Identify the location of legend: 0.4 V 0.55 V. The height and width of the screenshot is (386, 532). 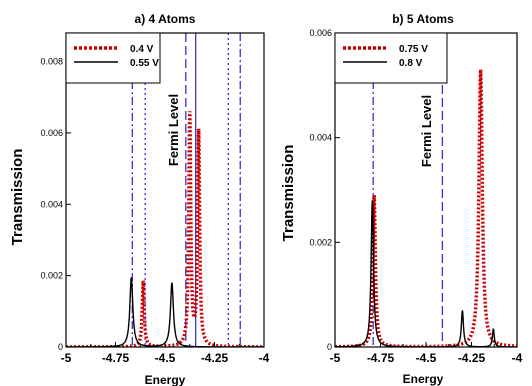
(113, 58).